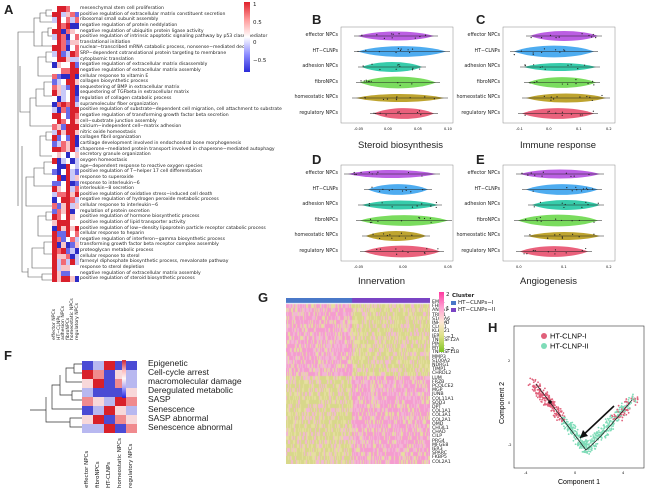 This screenshot has width=650, height=495. What do you see at coordinates (438, 349) in the screenshot?
I see `panel-g-gene-label: MYLK` at bounding box center [438, 349].